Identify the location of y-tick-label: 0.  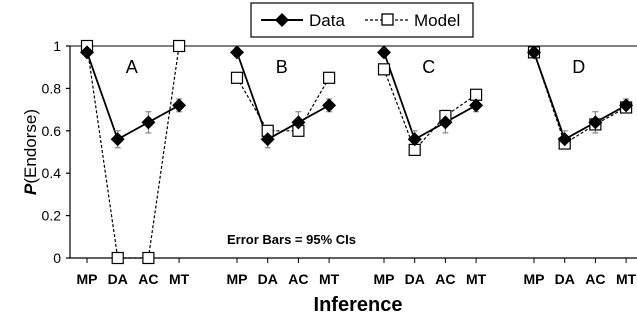
(57, 258).